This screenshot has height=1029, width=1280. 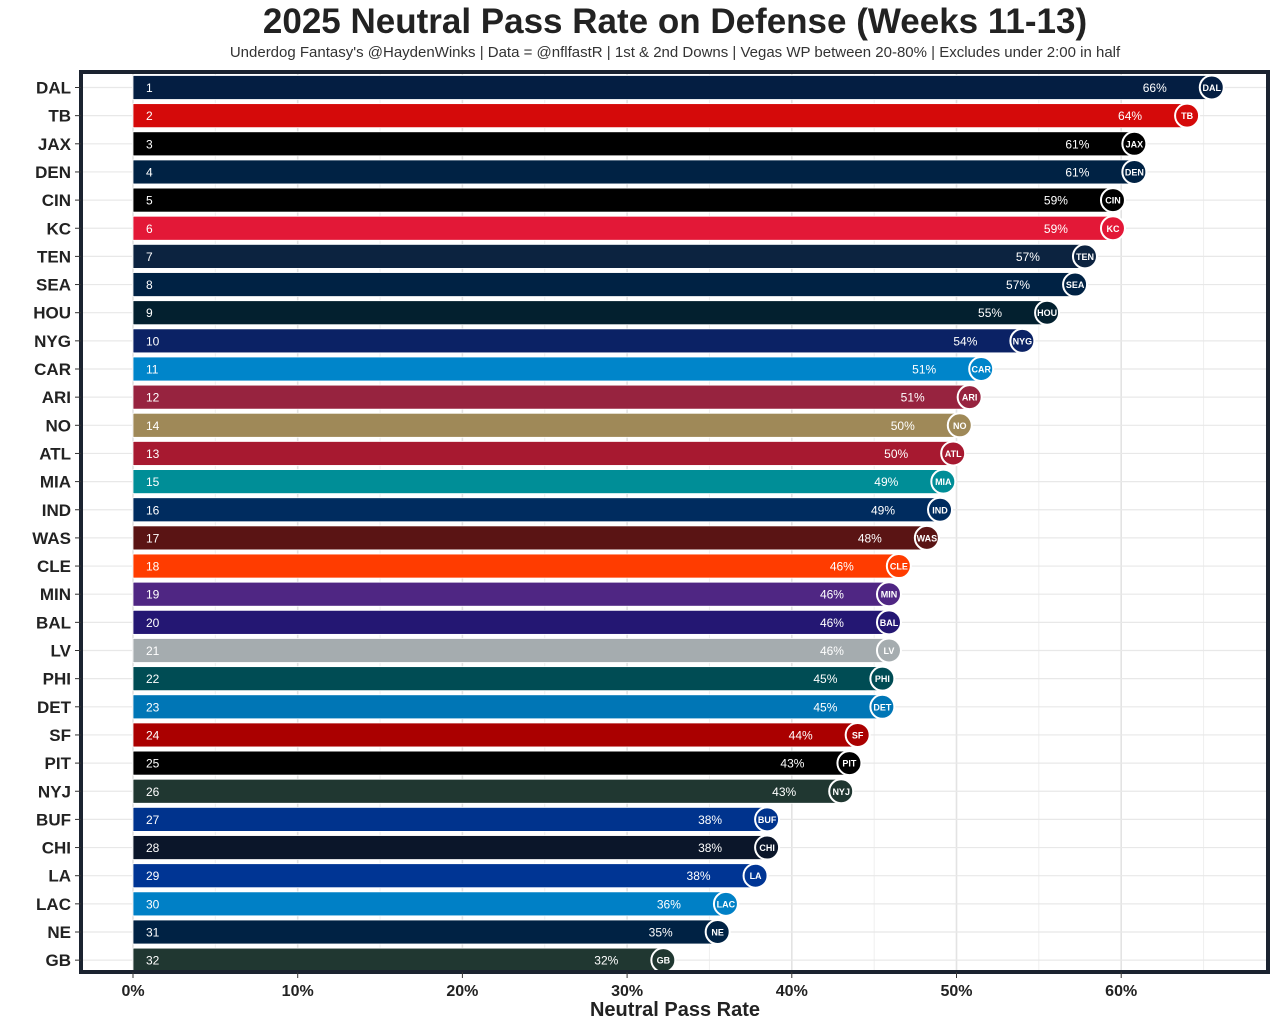 I want to click on rank-label: 3, so click(x=149, y=144).